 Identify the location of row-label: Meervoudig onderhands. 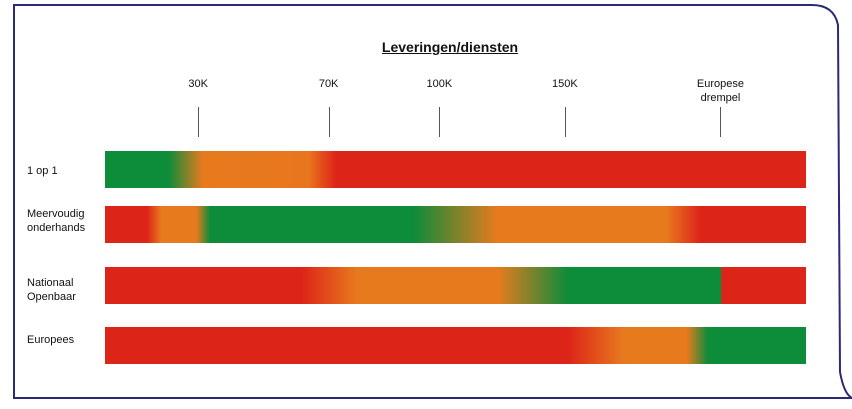
(56, 221).